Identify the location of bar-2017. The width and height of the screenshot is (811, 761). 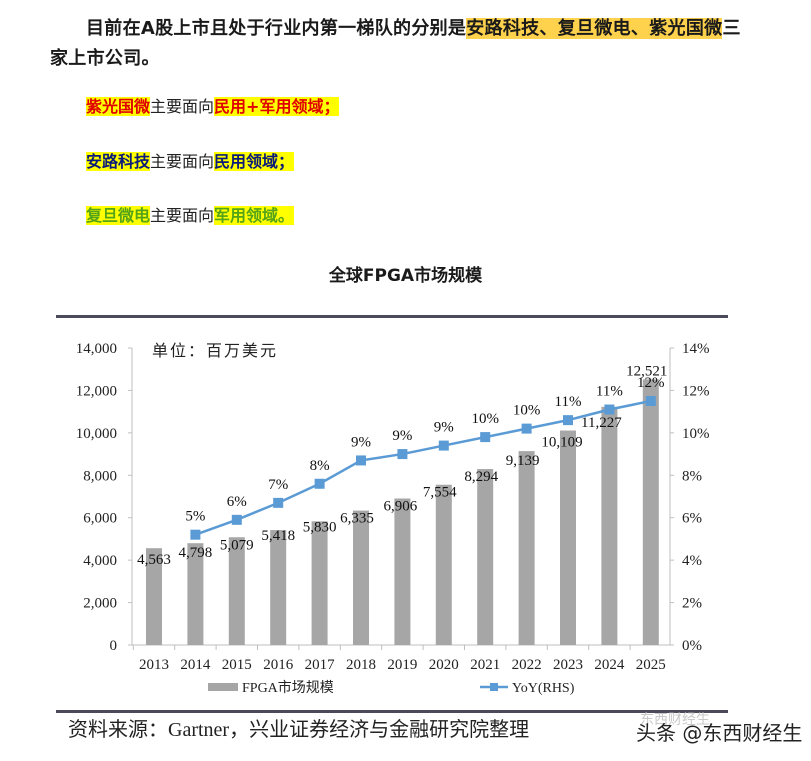
(319, 583).